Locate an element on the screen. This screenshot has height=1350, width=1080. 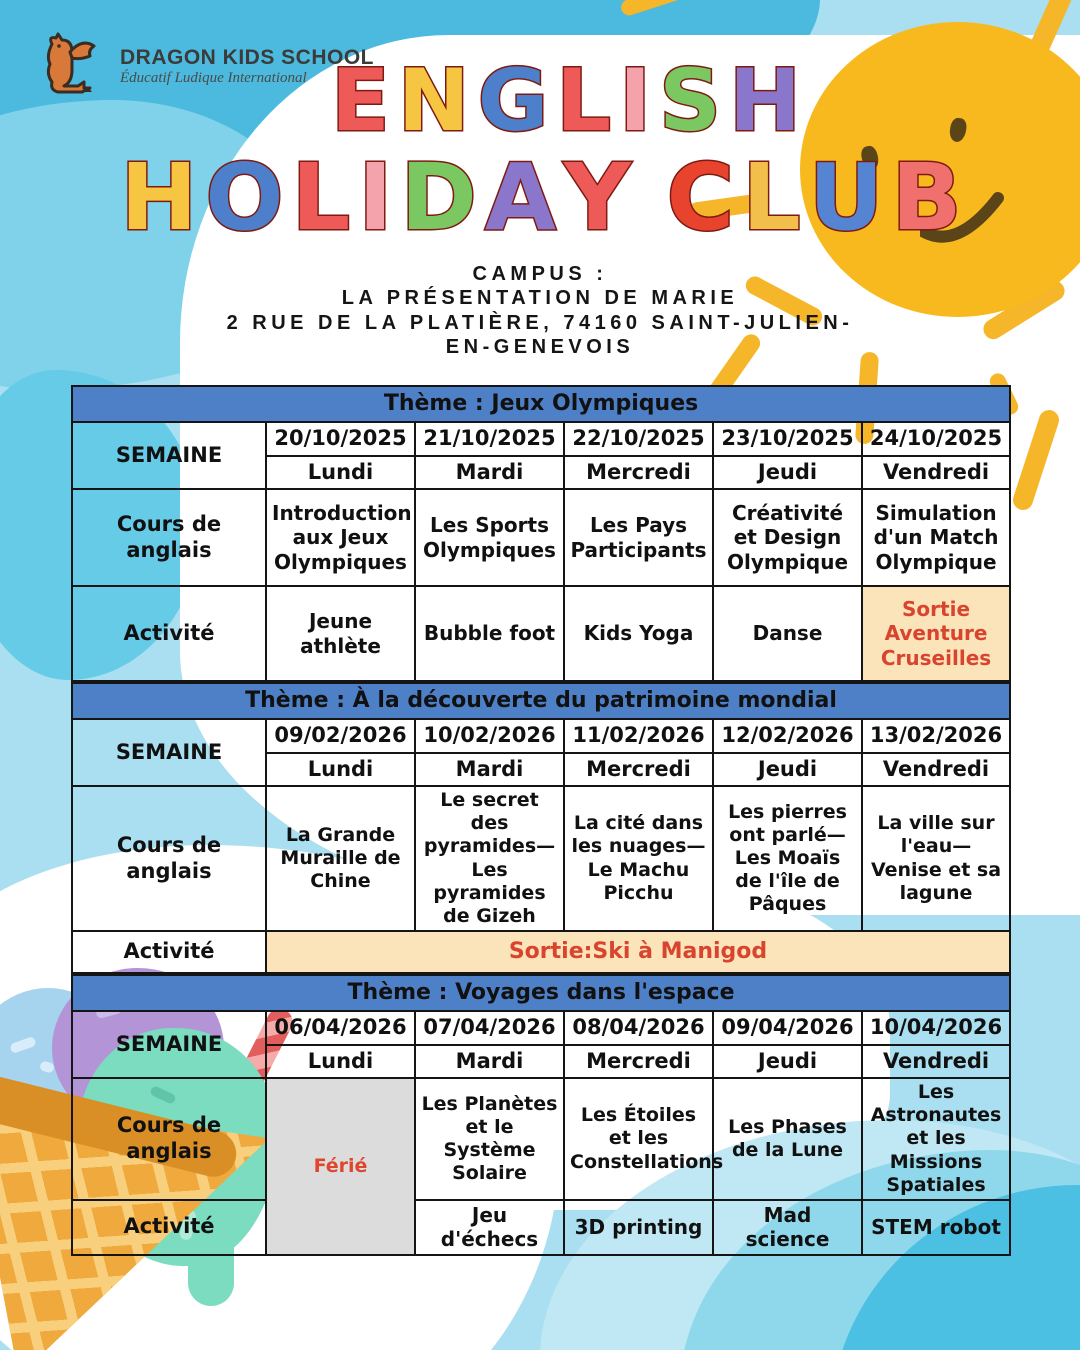
course-cell: Les Phases de la Lune is located at coordinates (787, 1139).